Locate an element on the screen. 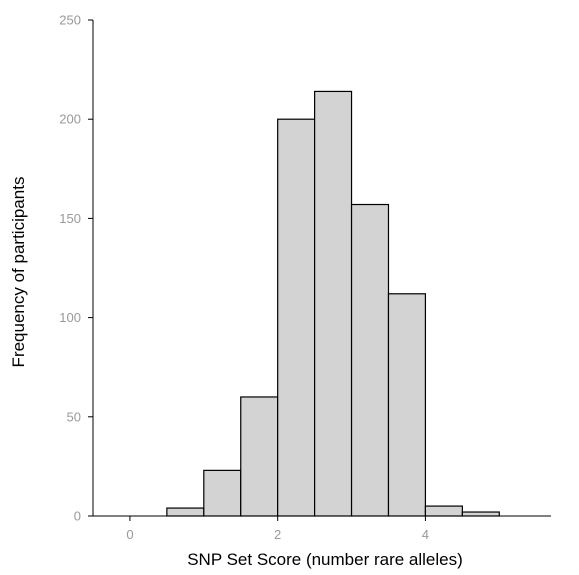  y-axis-title: Frequency of participants is located at coordinates (18, 272).